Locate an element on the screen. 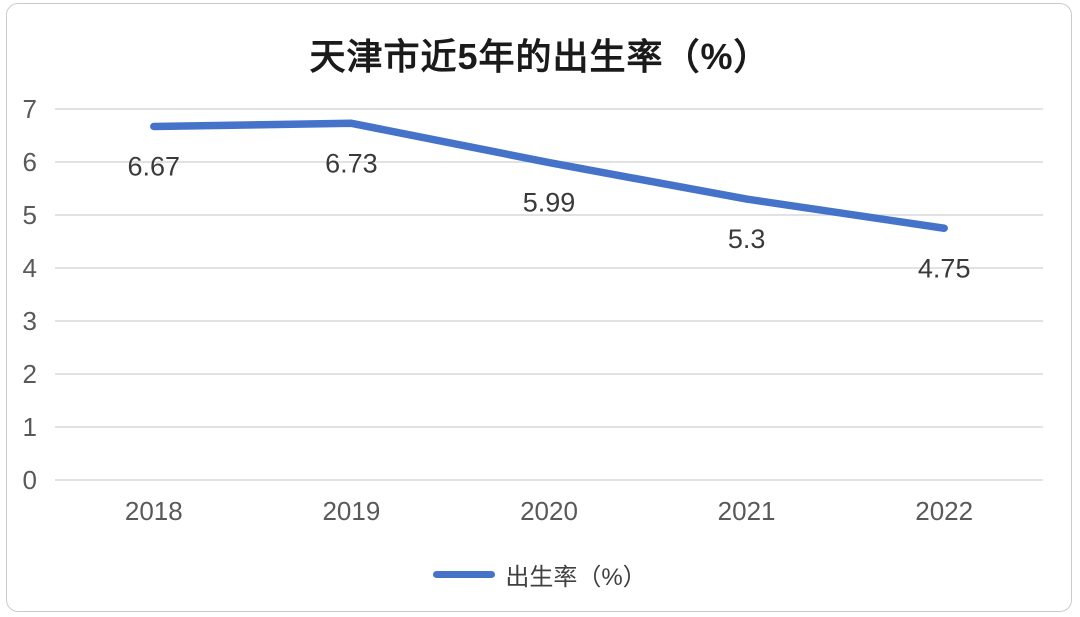 The image size is (1080, 617). legend-line-swatch-icon is located at coordinates (464, 574).